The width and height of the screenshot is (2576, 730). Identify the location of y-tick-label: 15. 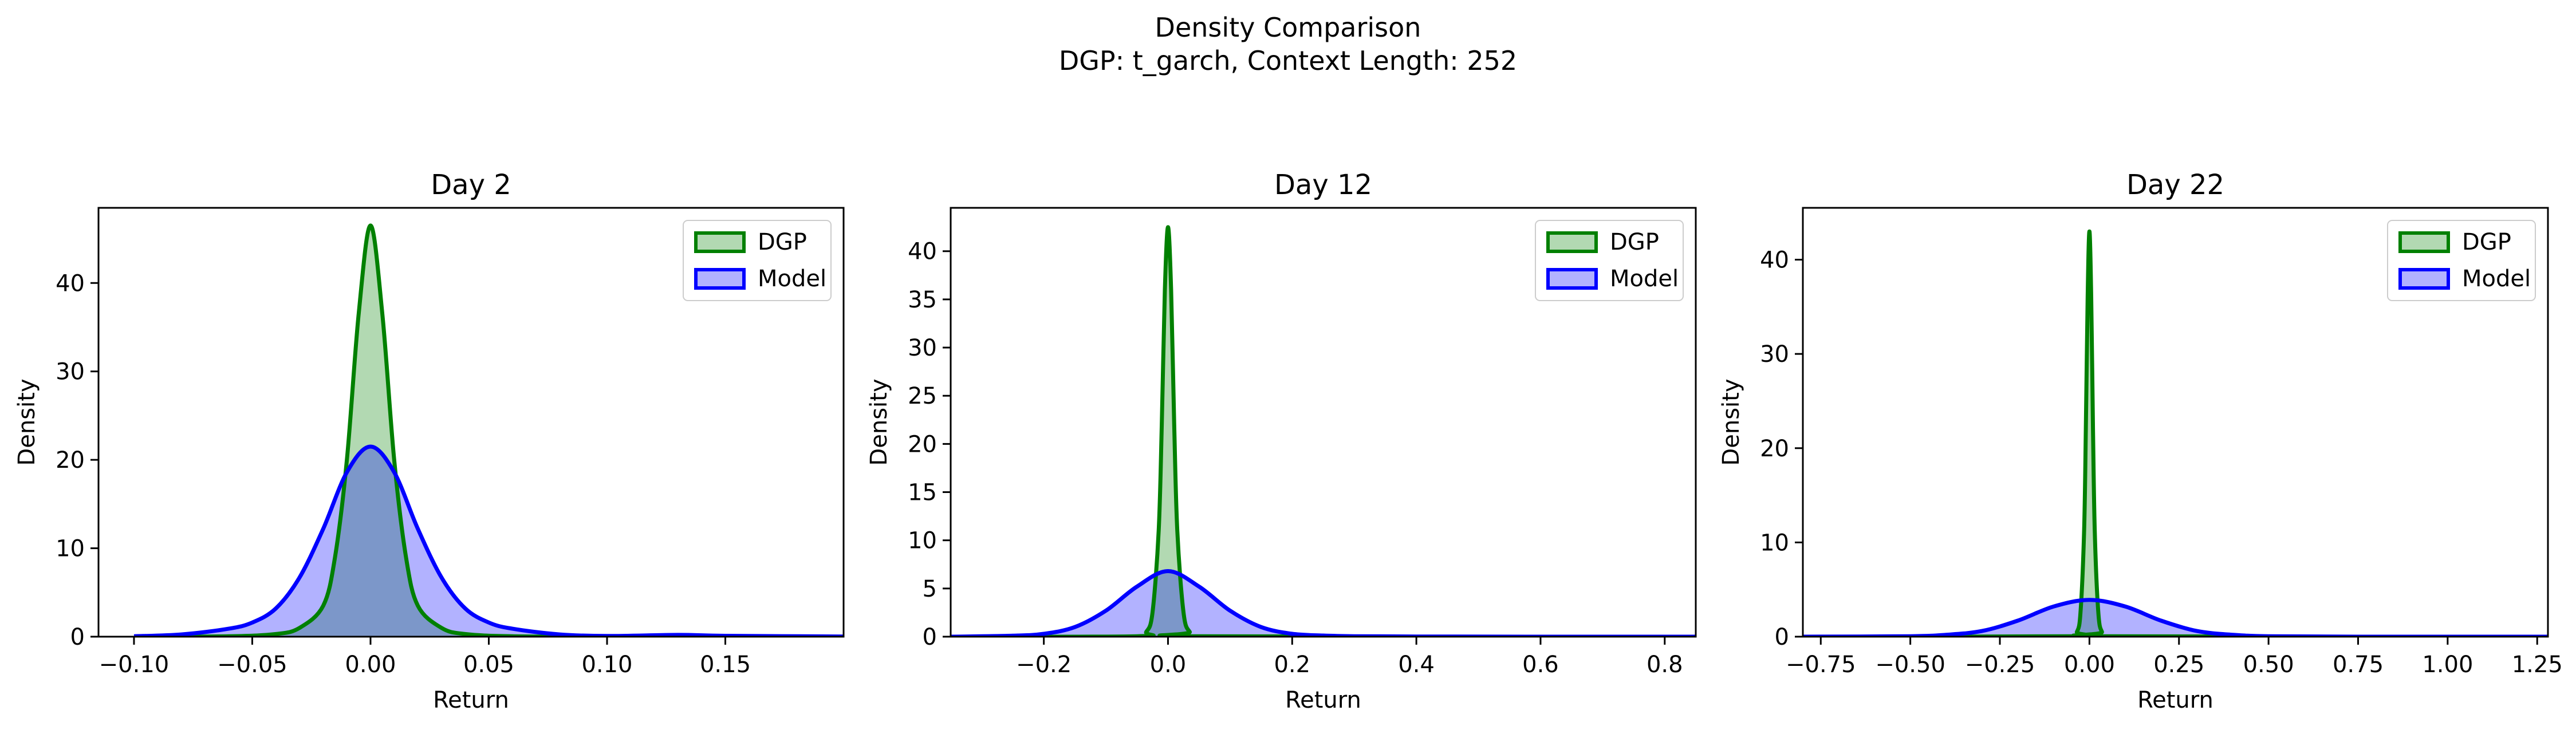
(923, 493).